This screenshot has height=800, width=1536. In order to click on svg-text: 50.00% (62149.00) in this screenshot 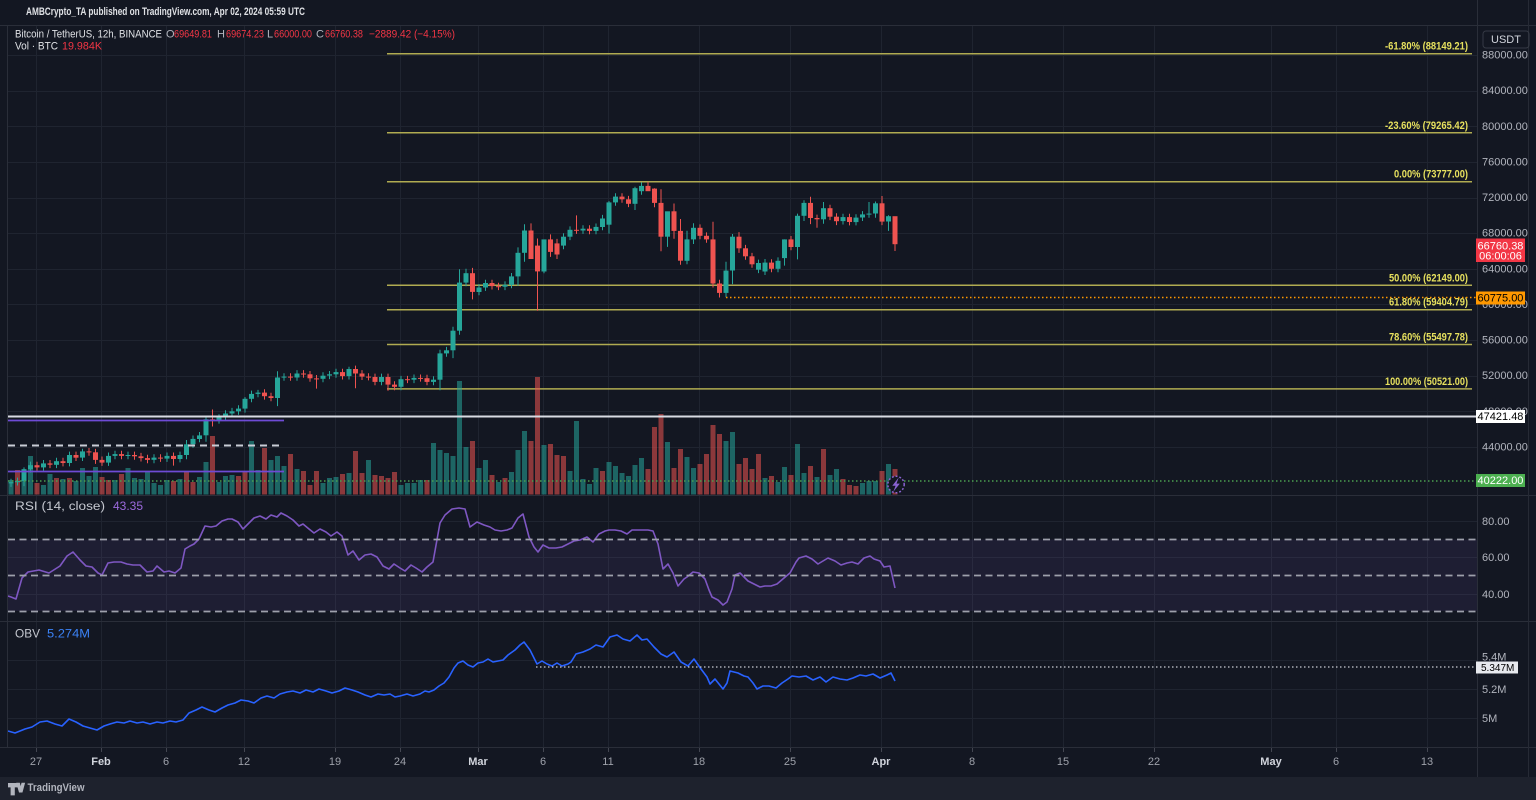, I will do `click(1428, 278)`.